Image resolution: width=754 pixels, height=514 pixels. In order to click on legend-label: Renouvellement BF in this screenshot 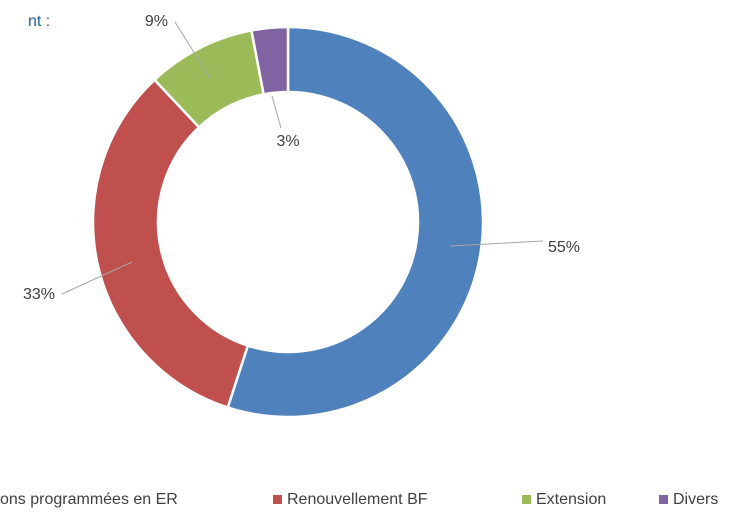, I will do `click(357, 499)`.